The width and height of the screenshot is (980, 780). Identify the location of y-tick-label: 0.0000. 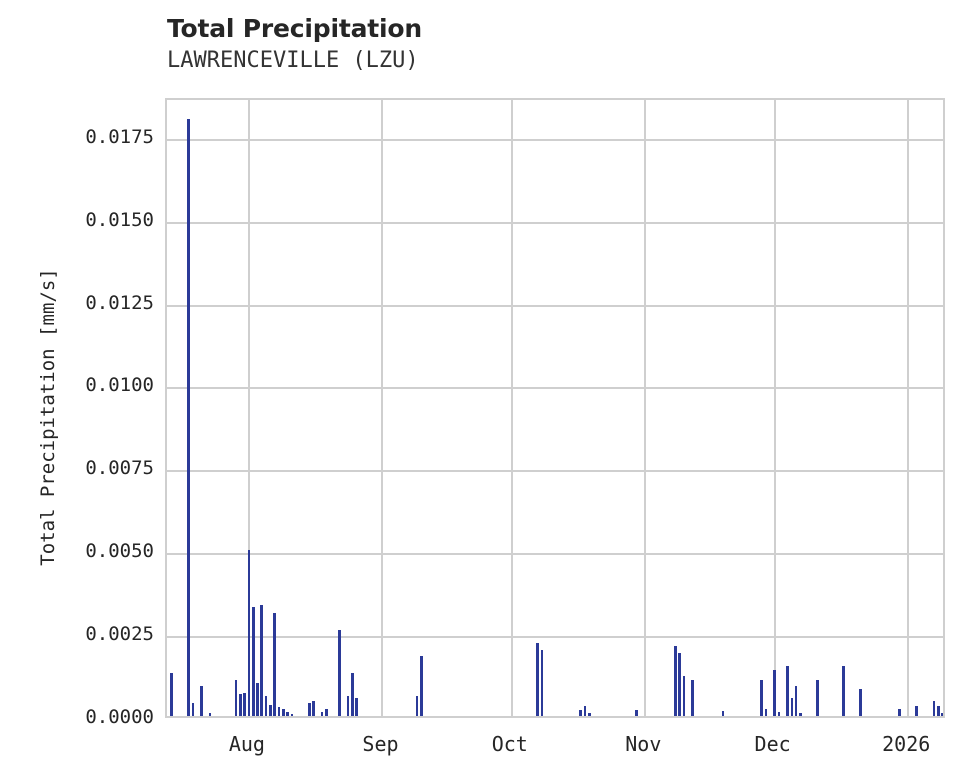
(119, 717).